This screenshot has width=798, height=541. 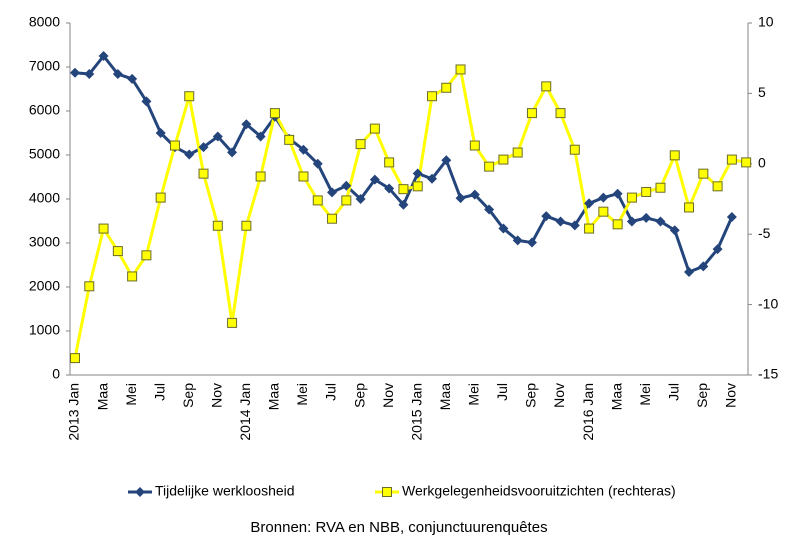 What do you see at coordinates (768, 303) in the screenshot?
I see `y2-tick-label: -10` at bounding box center [768, 303].